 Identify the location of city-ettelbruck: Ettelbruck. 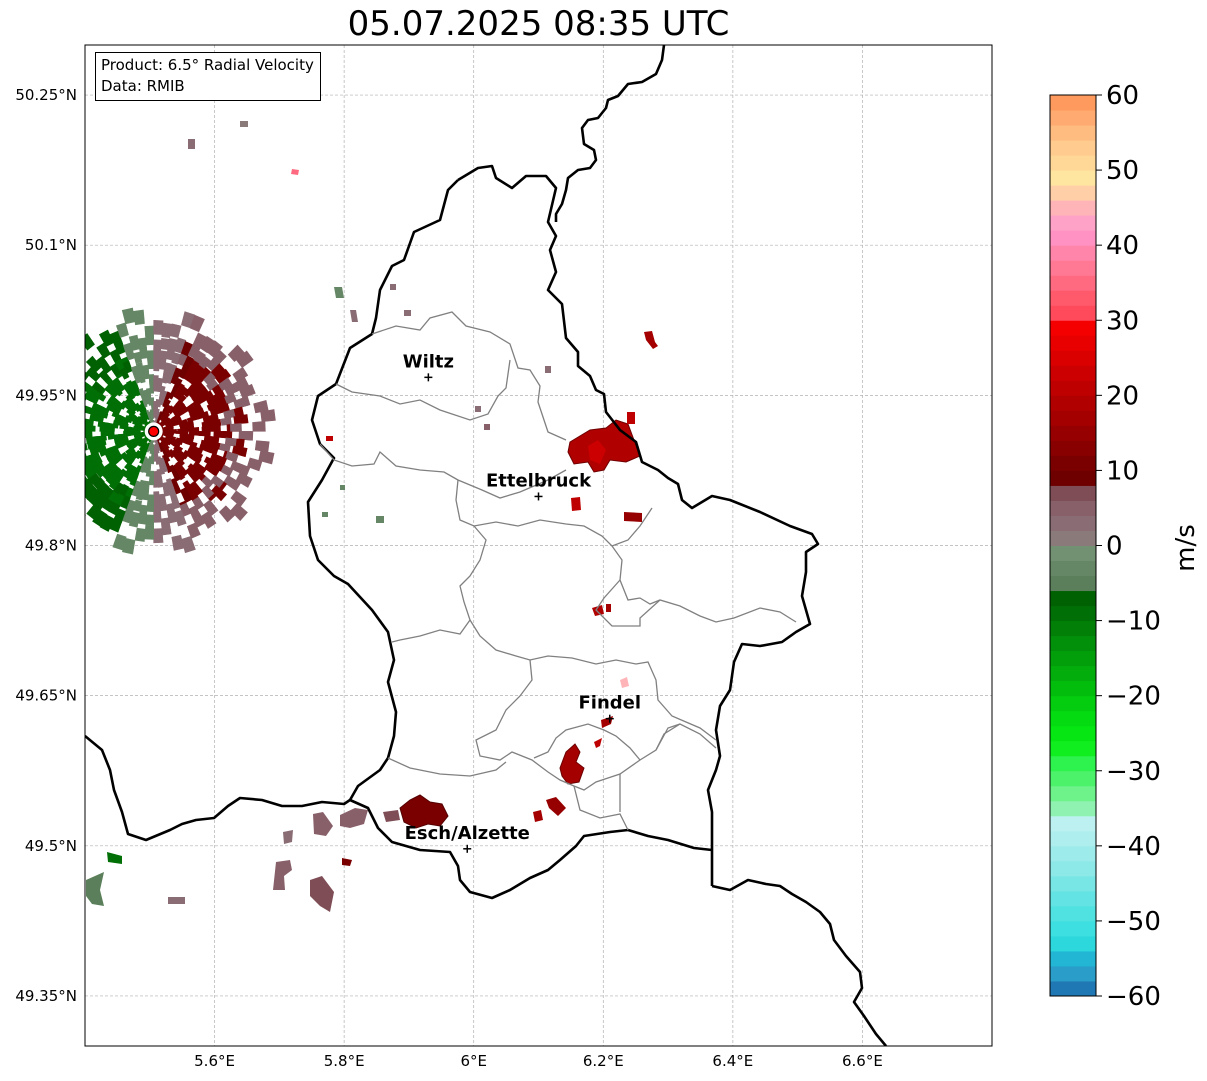
(539, 485).